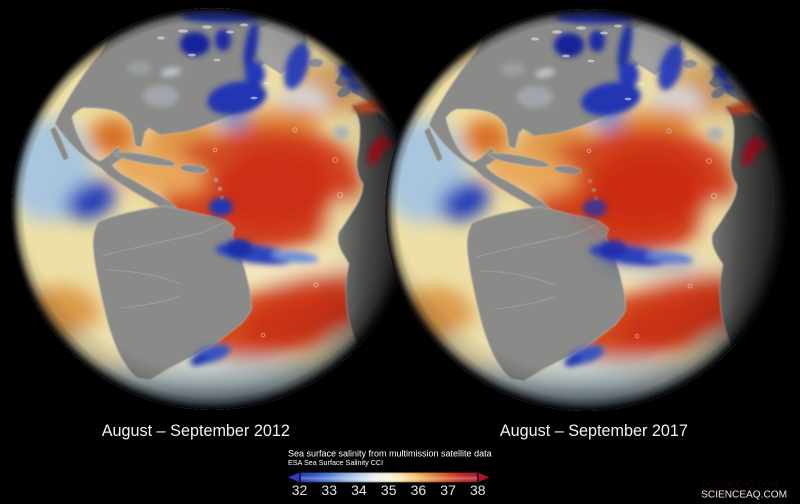  Describe the element at coordinates (196, 431) in the screenshot. I see `svg-text: August – September 2012` at that location.